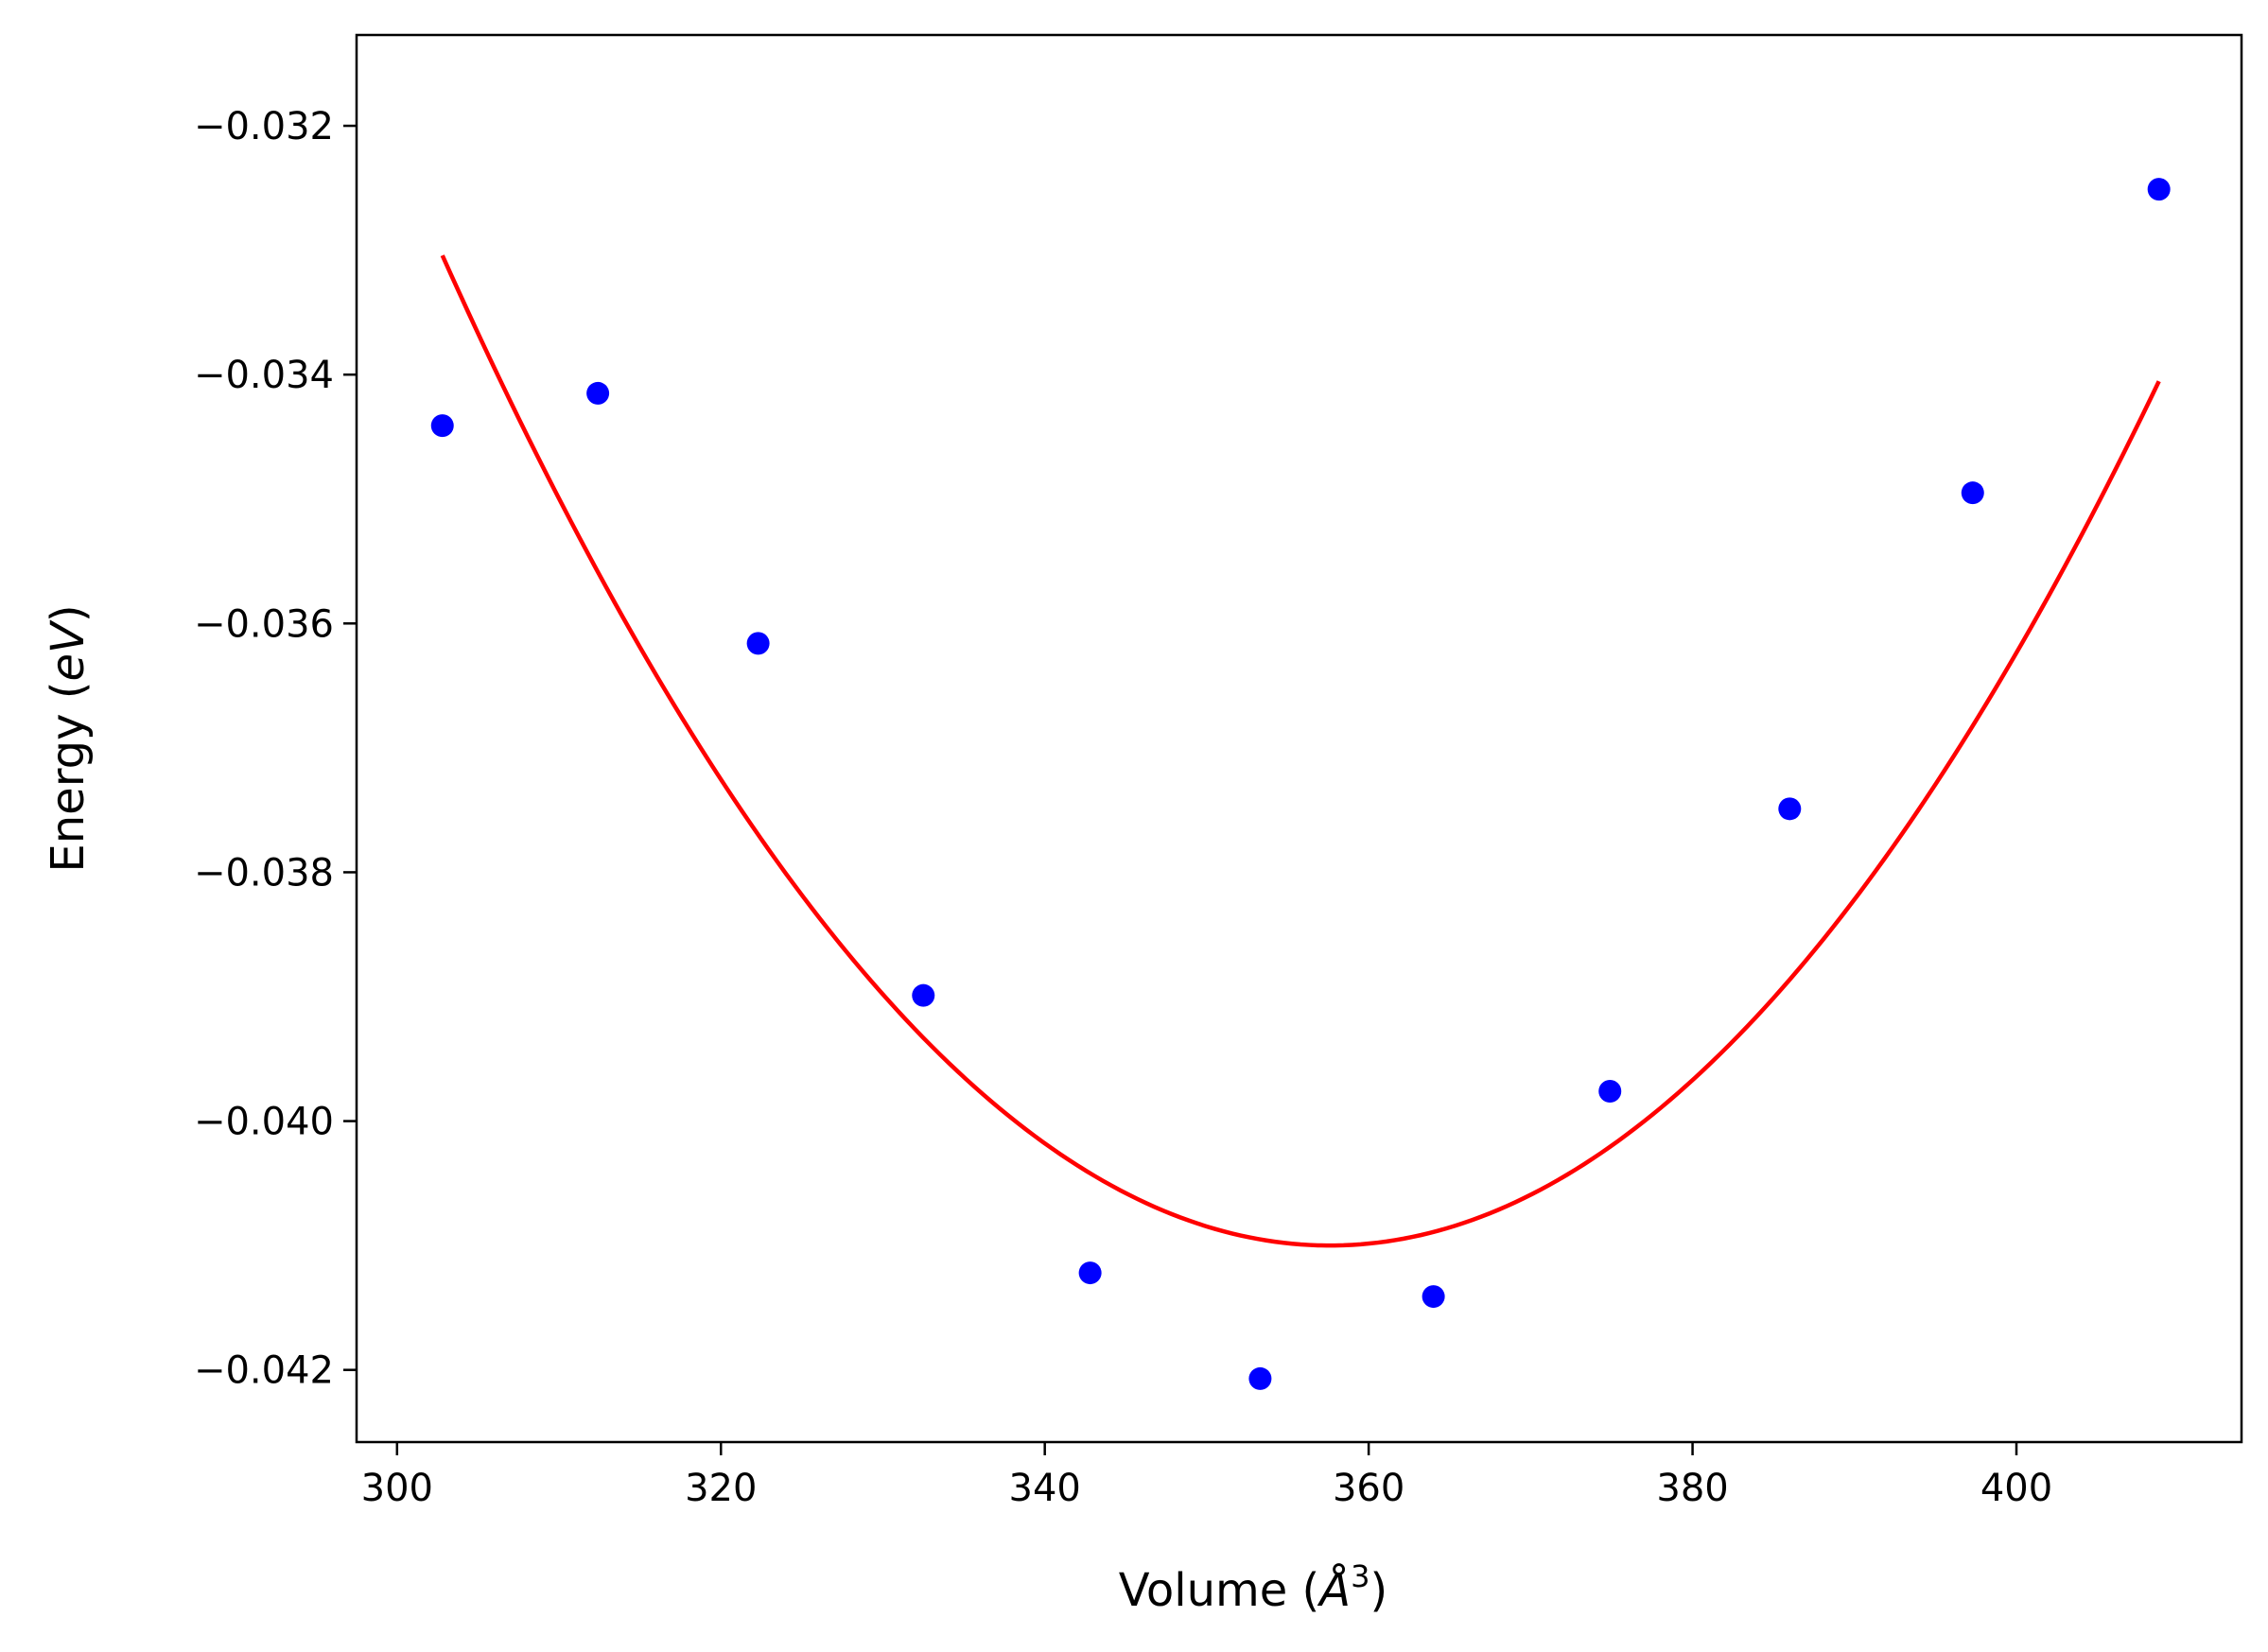 Image resolution: width=2268 pixels, height=1652 pixels. What do you see at coordinates (1206, 1476) in the screenshot?
I see `x-axis: 300 320 340 360 380 400` at bounding box center [1206, 1476].